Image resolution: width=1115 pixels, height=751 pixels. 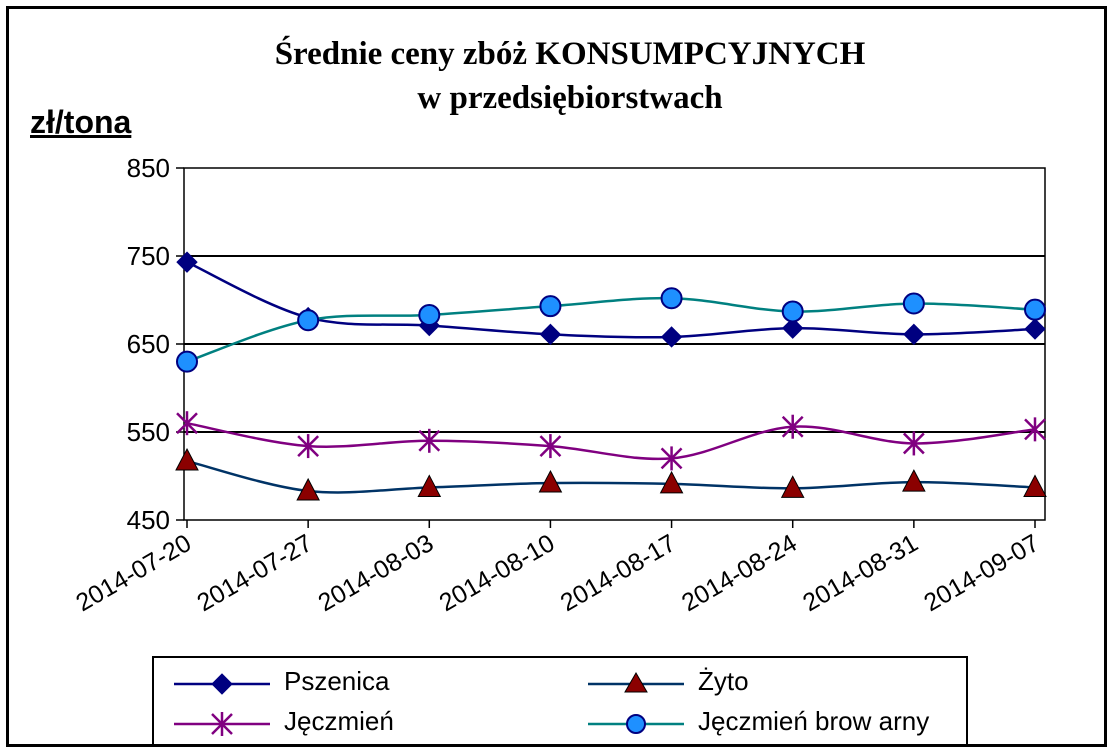 I want to click on series-line-jeczmien-brow-arny, so click(x=611, y=329).